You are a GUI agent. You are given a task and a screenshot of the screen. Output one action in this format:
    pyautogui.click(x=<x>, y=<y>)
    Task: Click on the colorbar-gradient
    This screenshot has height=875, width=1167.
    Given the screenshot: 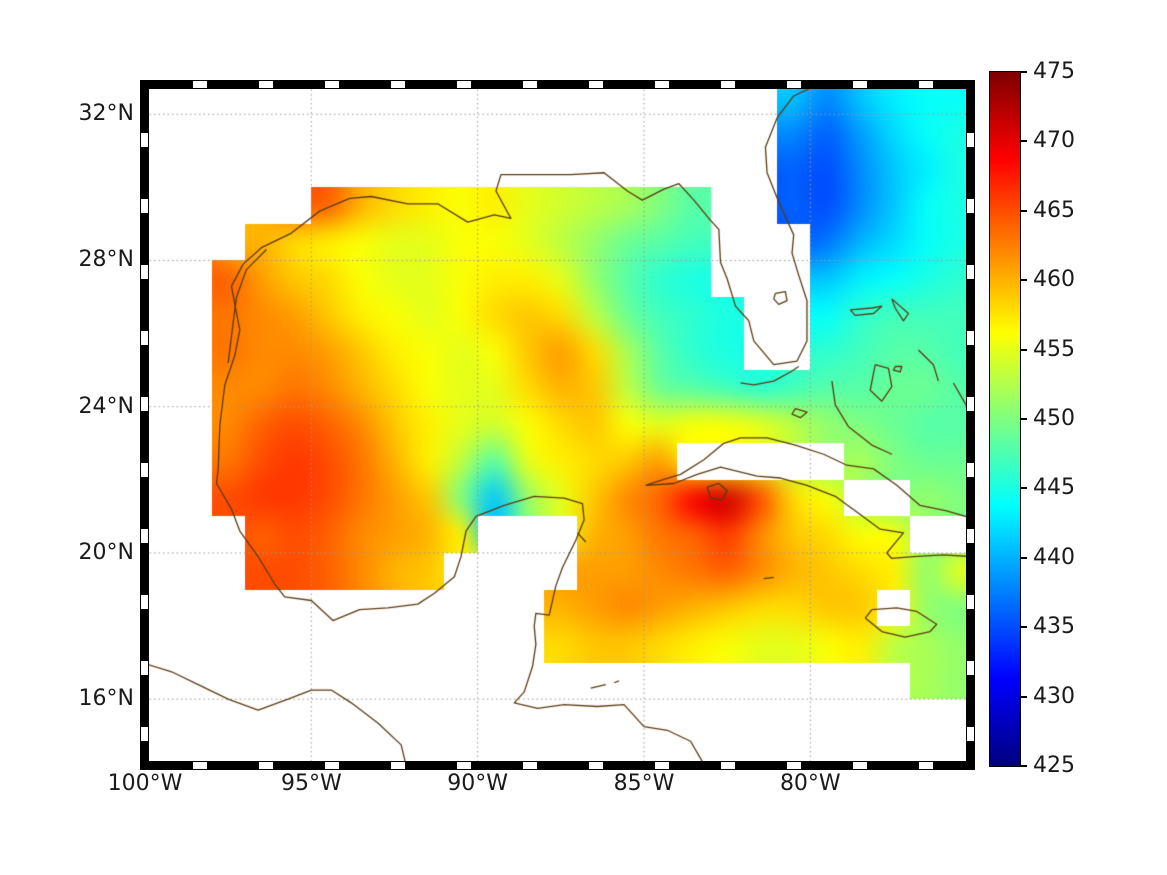 What is the action you would take?
    pyautogui.click(x=1005, y=419)
    